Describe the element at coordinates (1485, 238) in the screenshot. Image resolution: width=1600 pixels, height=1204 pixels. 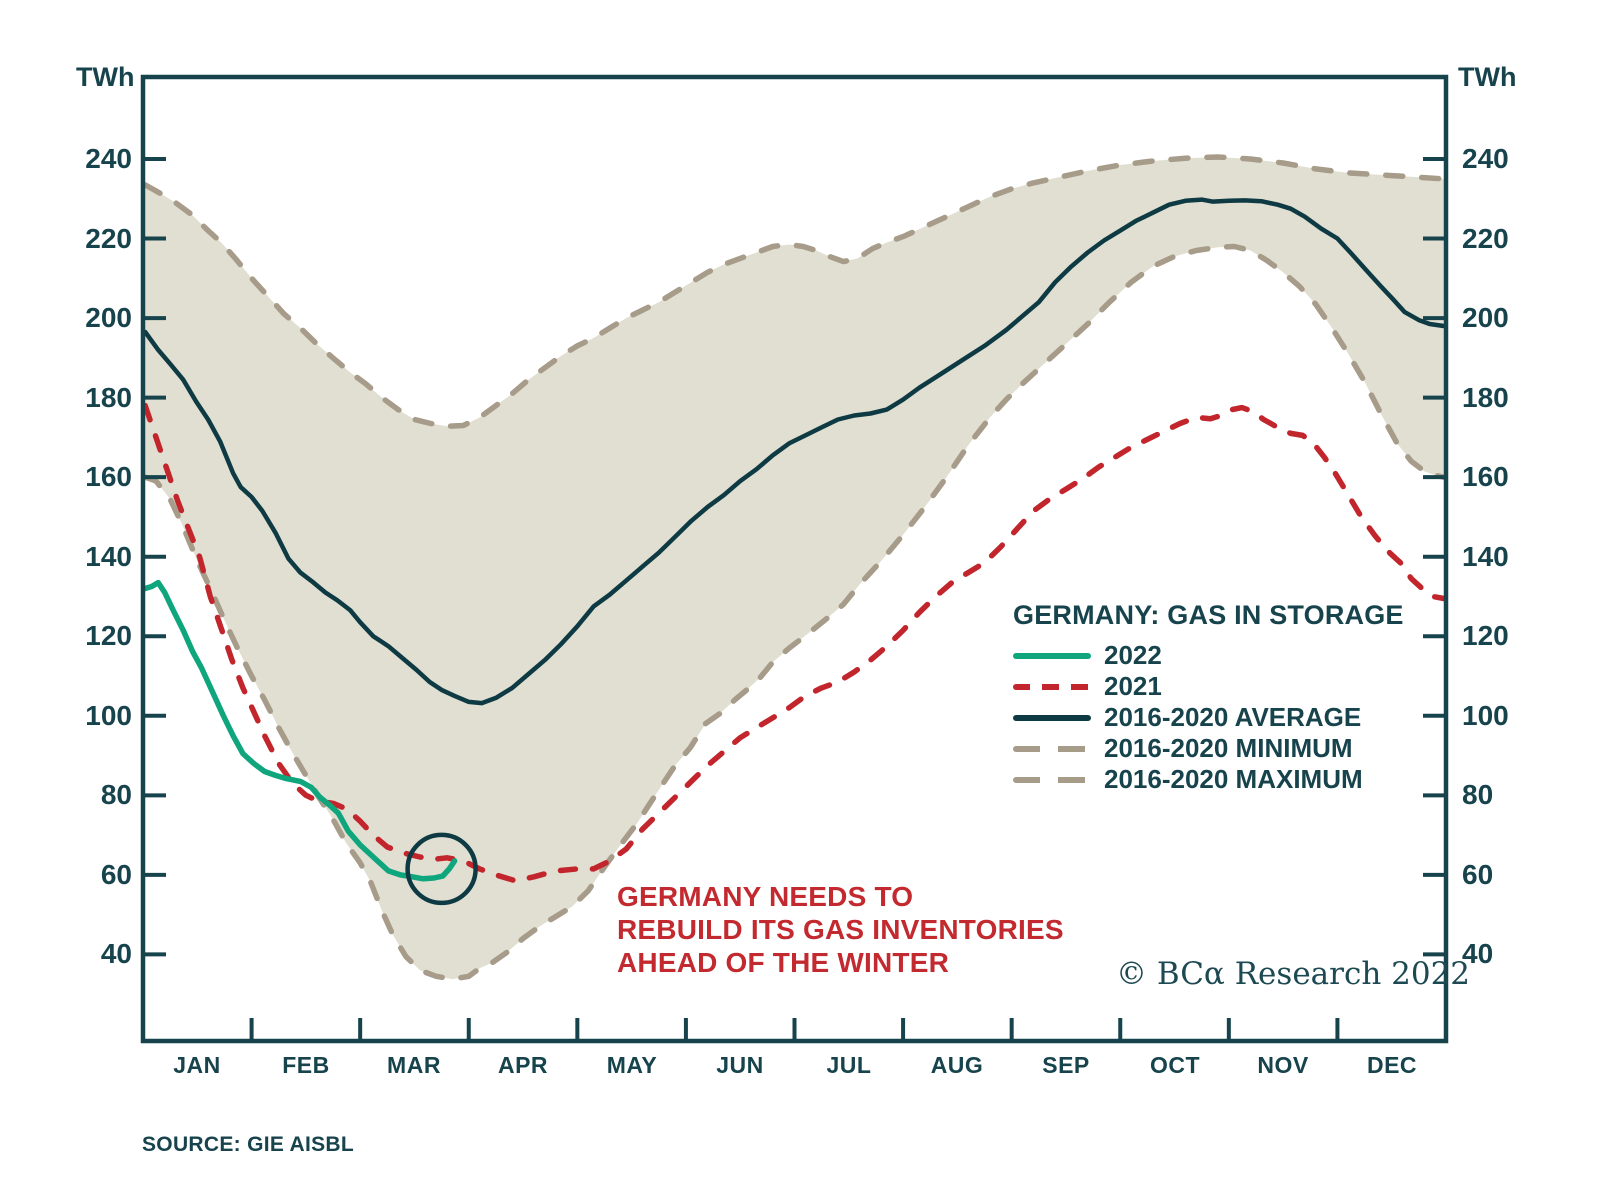
I see `y-axis-label-right-220: 220` at that location.